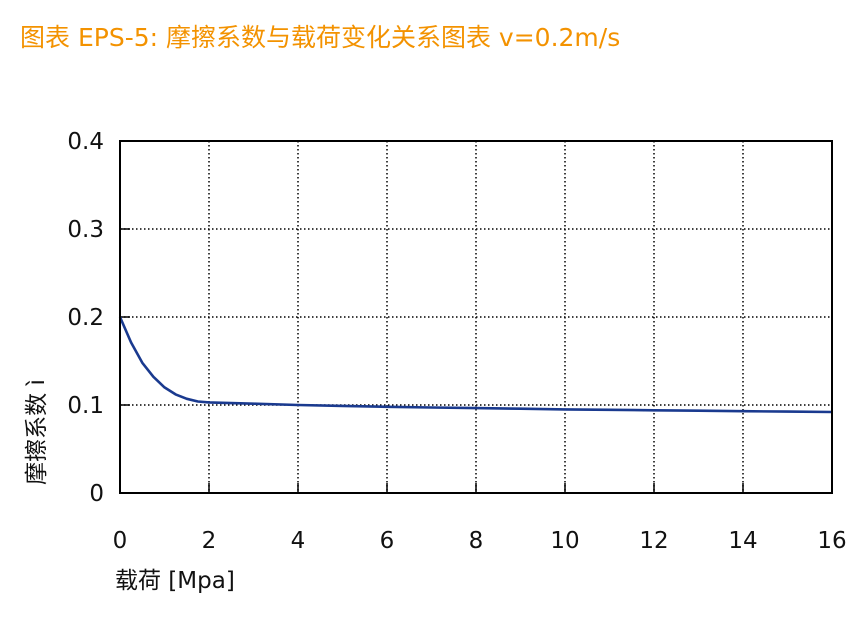  What do you see at coordinates (387, 541) in the screenshot?
I see `x-tick-label: 6` at bounding box center [387, 541].